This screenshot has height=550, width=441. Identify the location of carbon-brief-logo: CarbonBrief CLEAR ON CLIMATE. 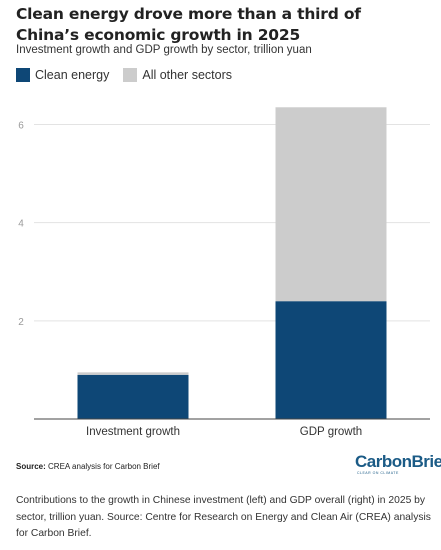
(398, 467).